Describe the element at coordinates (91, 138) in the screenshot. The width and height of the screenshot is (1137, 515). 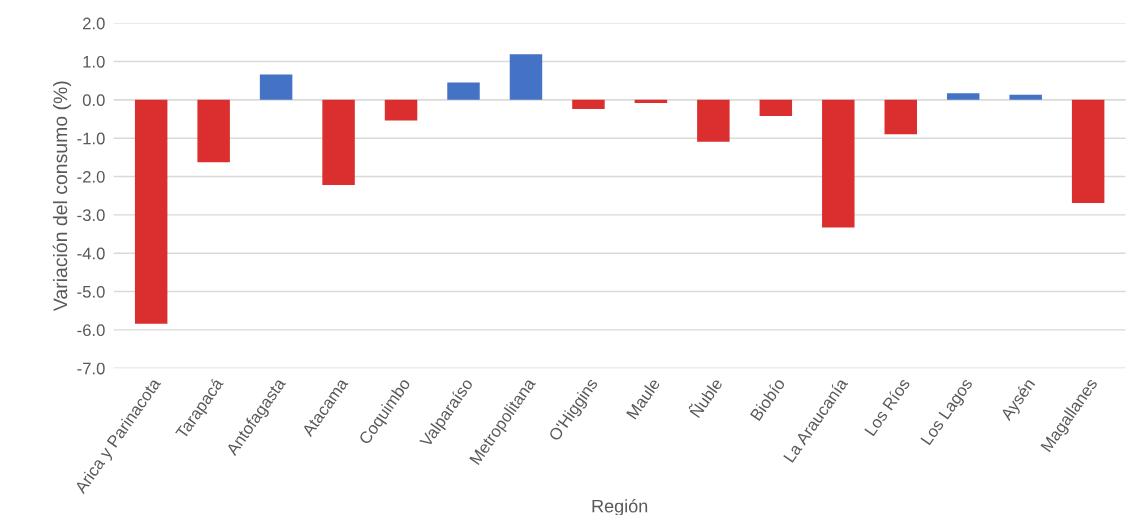
I see `y-tick-label: -1.0` at that location.